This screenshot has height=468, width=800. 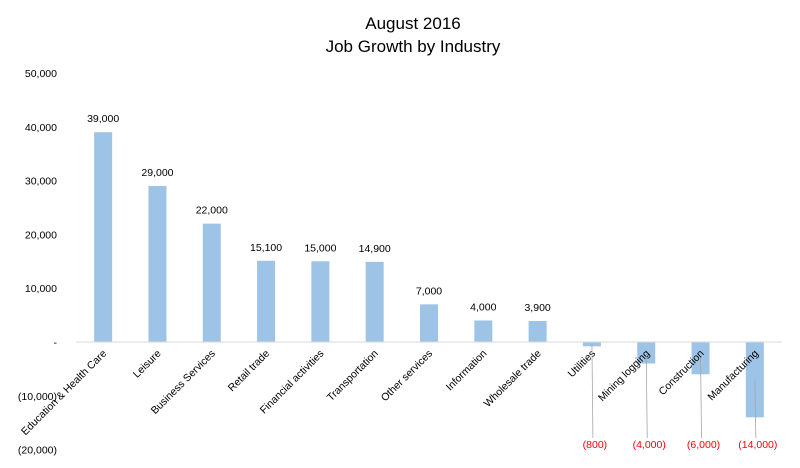 I want to click on y-tick-label: -, so click(x=56, y=343).